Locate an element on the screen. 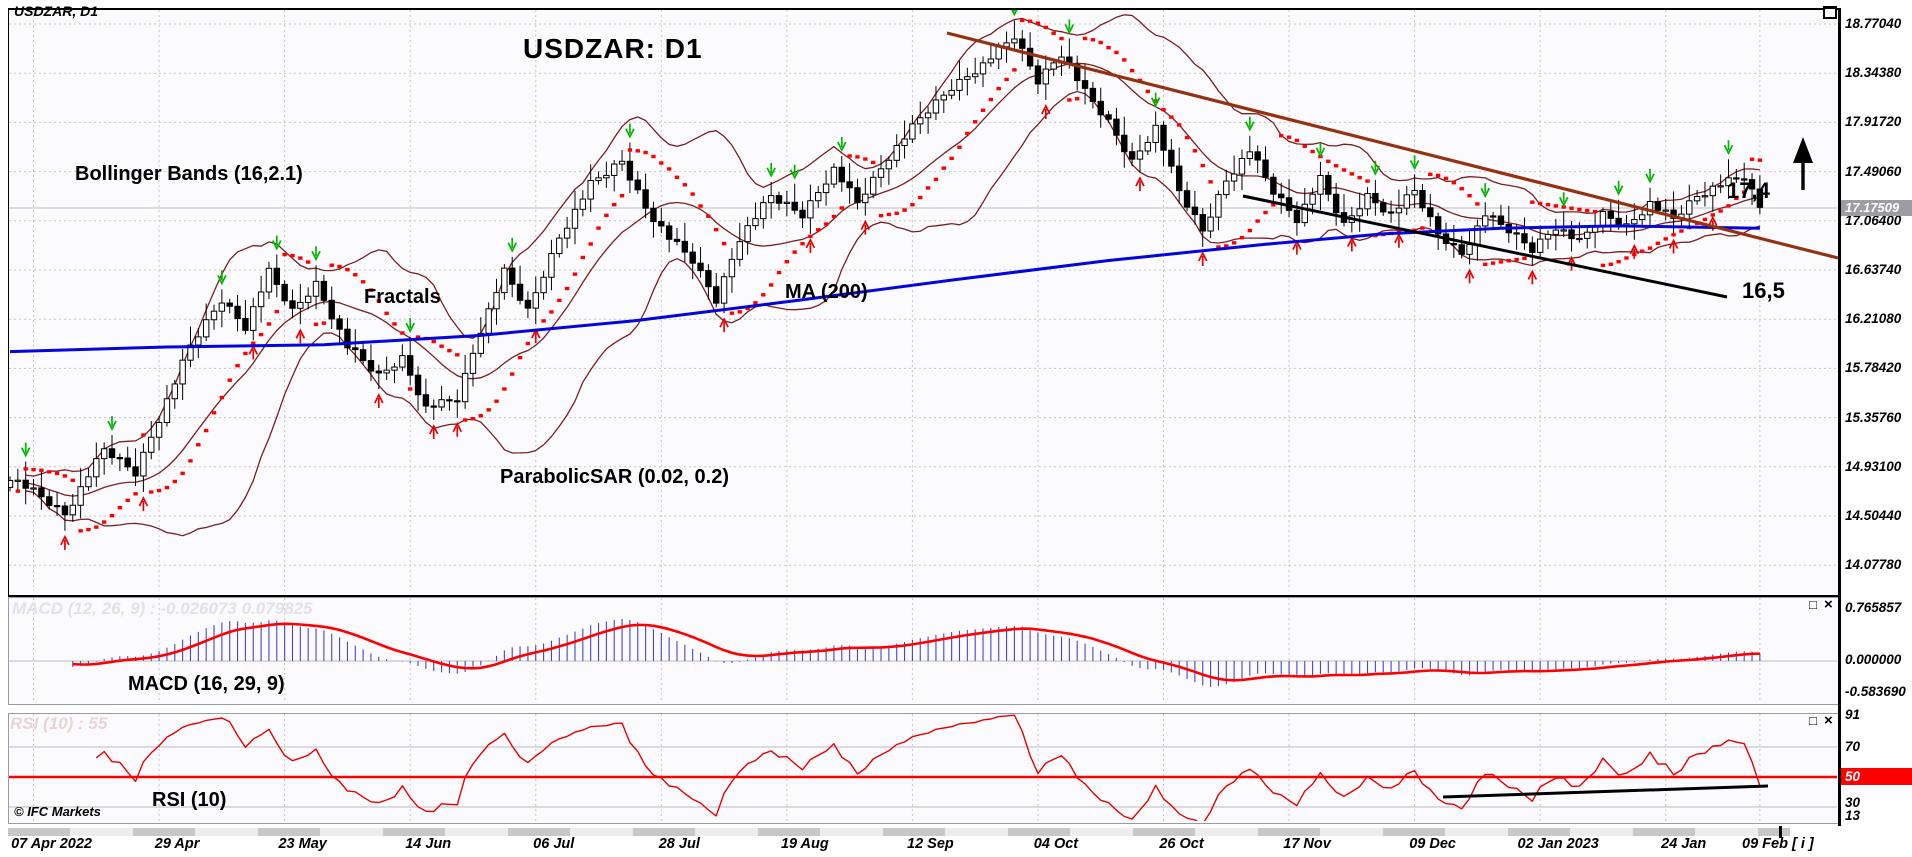 Image resolution: width=1912 pixels, height=857 pixels. price-target-upper-label: 17,4 is located at coordinates (1748, 190).